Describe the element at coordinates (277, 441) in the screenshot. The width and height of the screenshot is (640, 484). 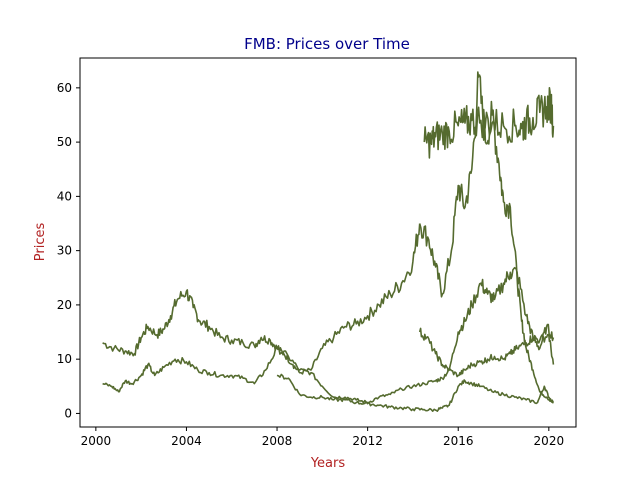
I see `x-tick-label: 2008` at that location.